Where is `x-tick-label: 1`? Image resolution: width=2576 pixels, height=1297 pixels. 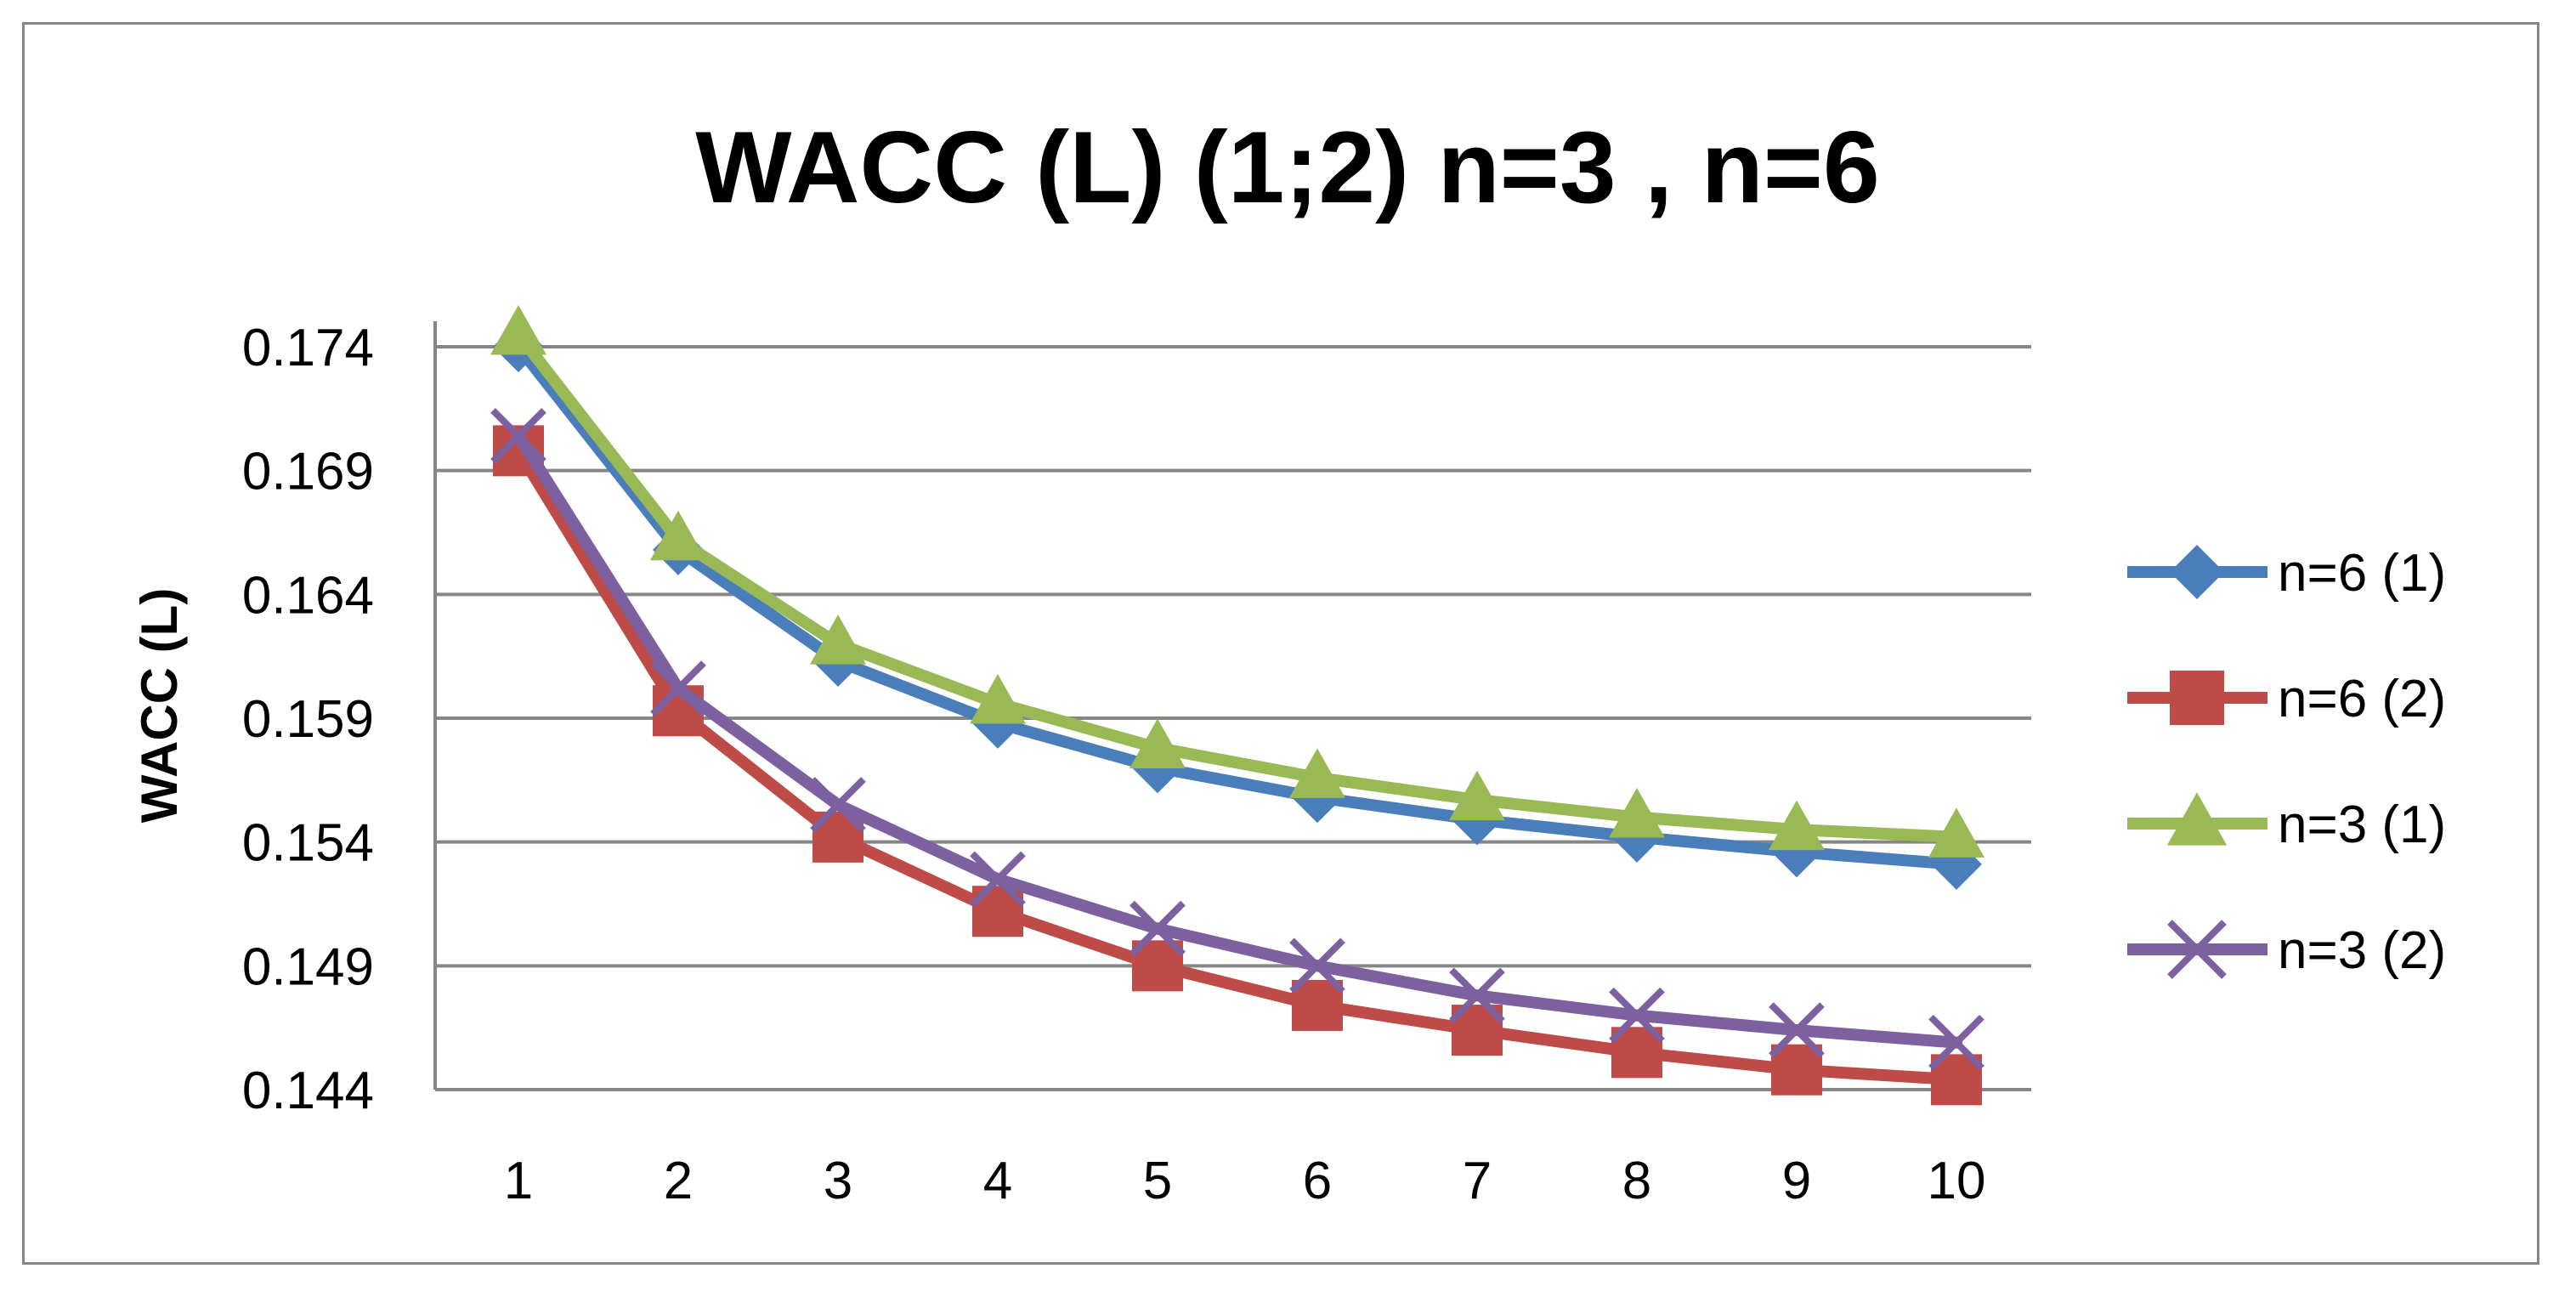 x-tick-label: 1 is located at coordinates (518, 1181).